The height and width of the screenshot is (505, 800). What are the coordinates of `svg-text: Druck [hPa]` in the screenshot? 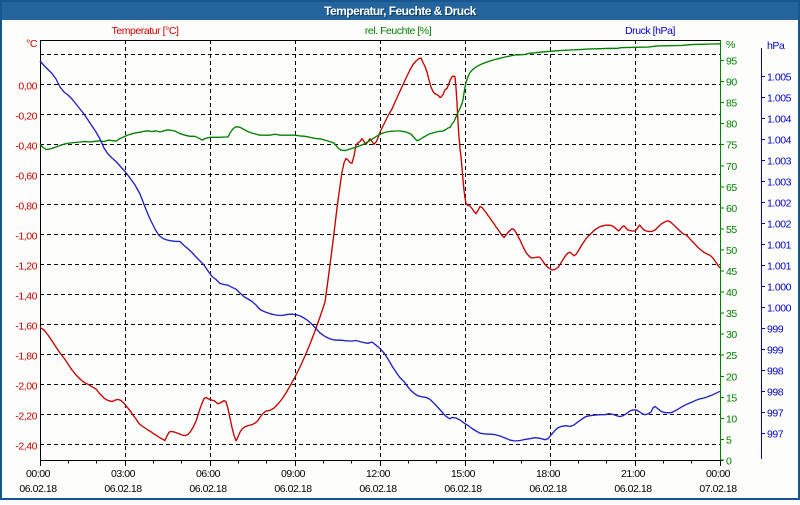 It's located at (650, 31).